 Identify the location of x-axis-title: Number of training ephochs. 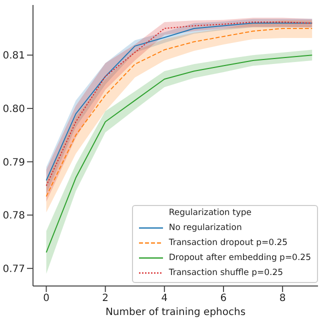
(175, 312).